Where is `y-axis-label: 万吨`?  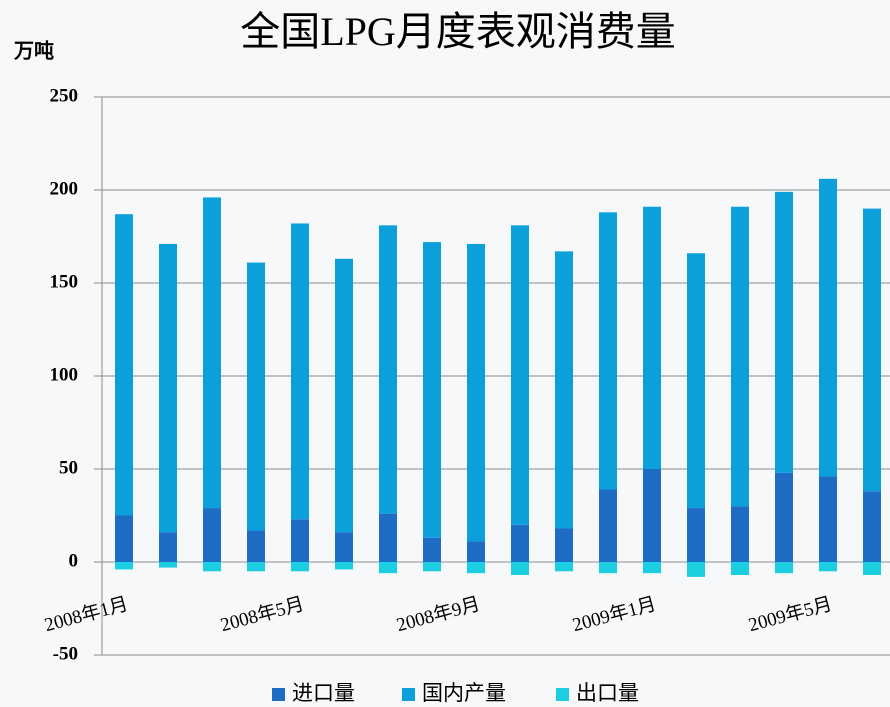
y-axis-label: 万吨 is located at coordinates (33, 51).